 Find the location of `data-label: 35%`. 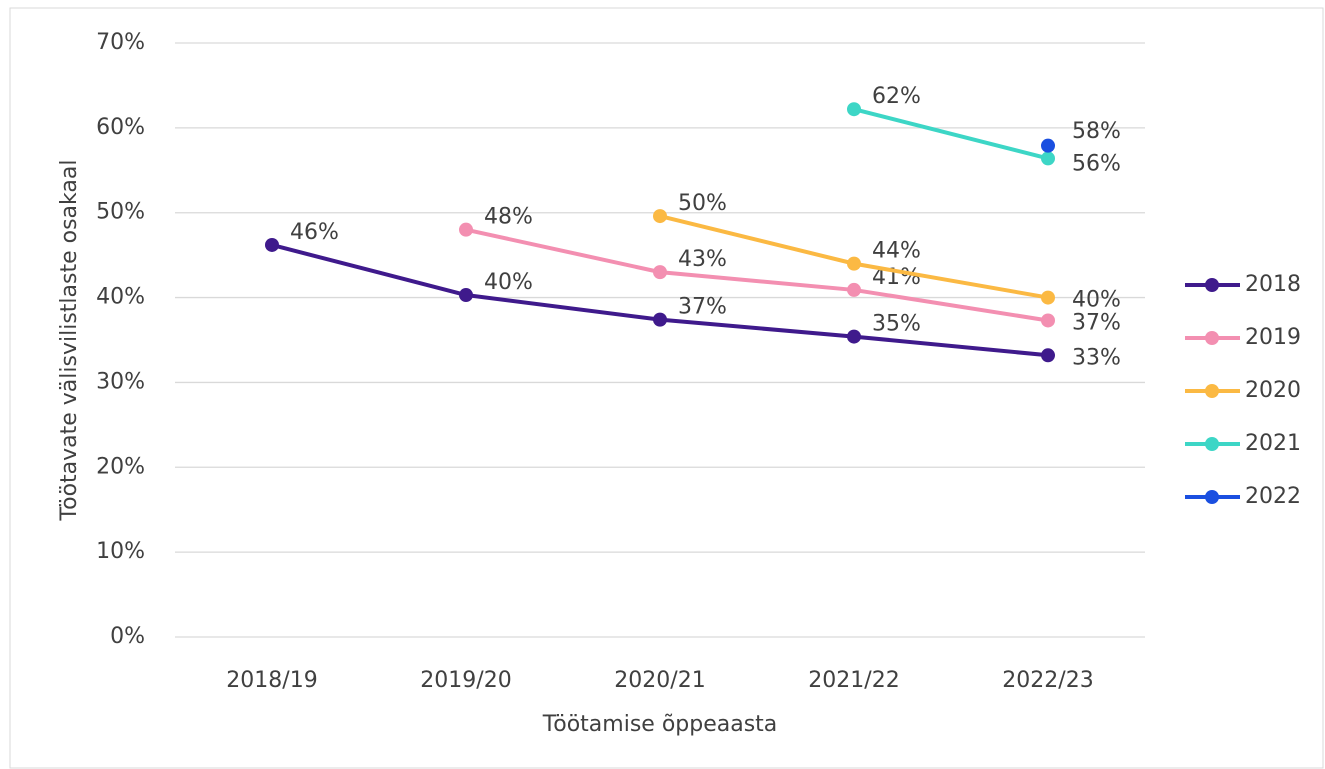

data-label: 35% is located at coordinates (896, 324).